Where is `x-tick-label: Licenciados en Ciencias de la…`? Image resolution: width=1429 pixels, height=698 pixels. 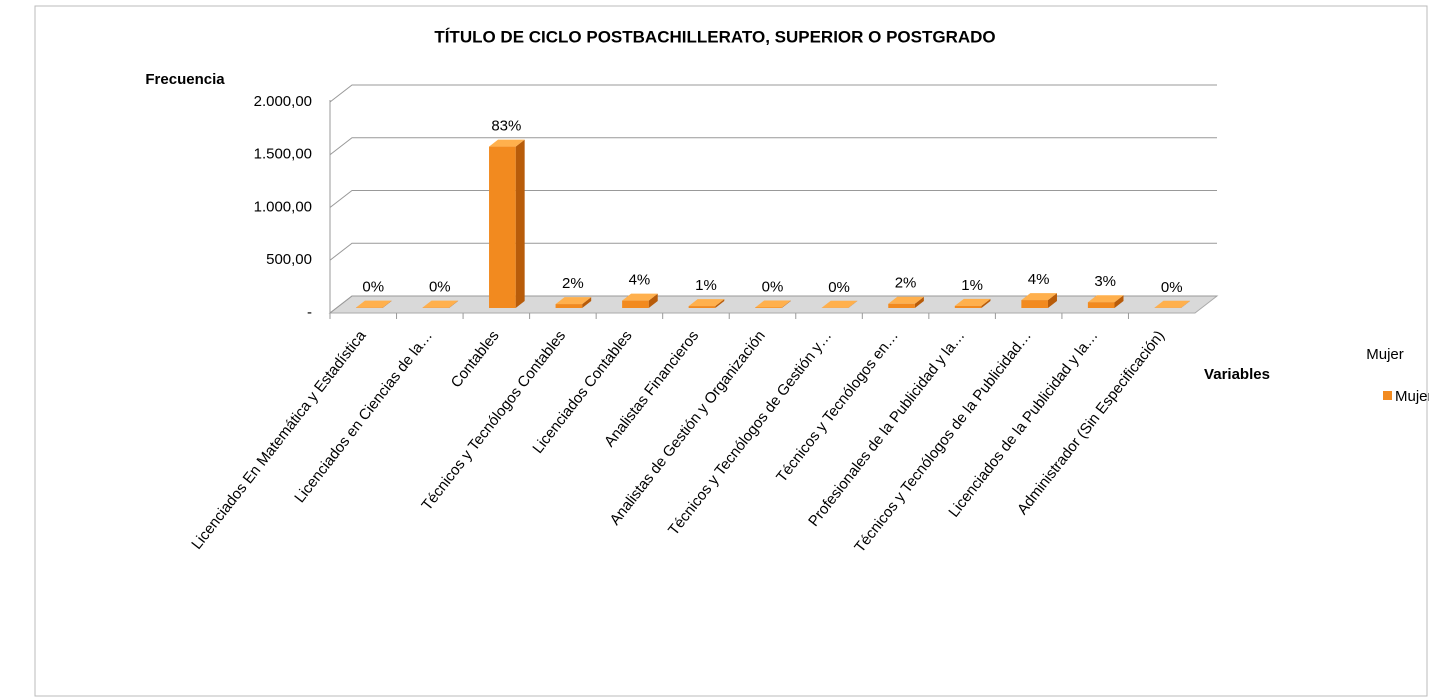
x-tick-label: Licenciados en Ciencias de la… is located at coordinates (363, 416).